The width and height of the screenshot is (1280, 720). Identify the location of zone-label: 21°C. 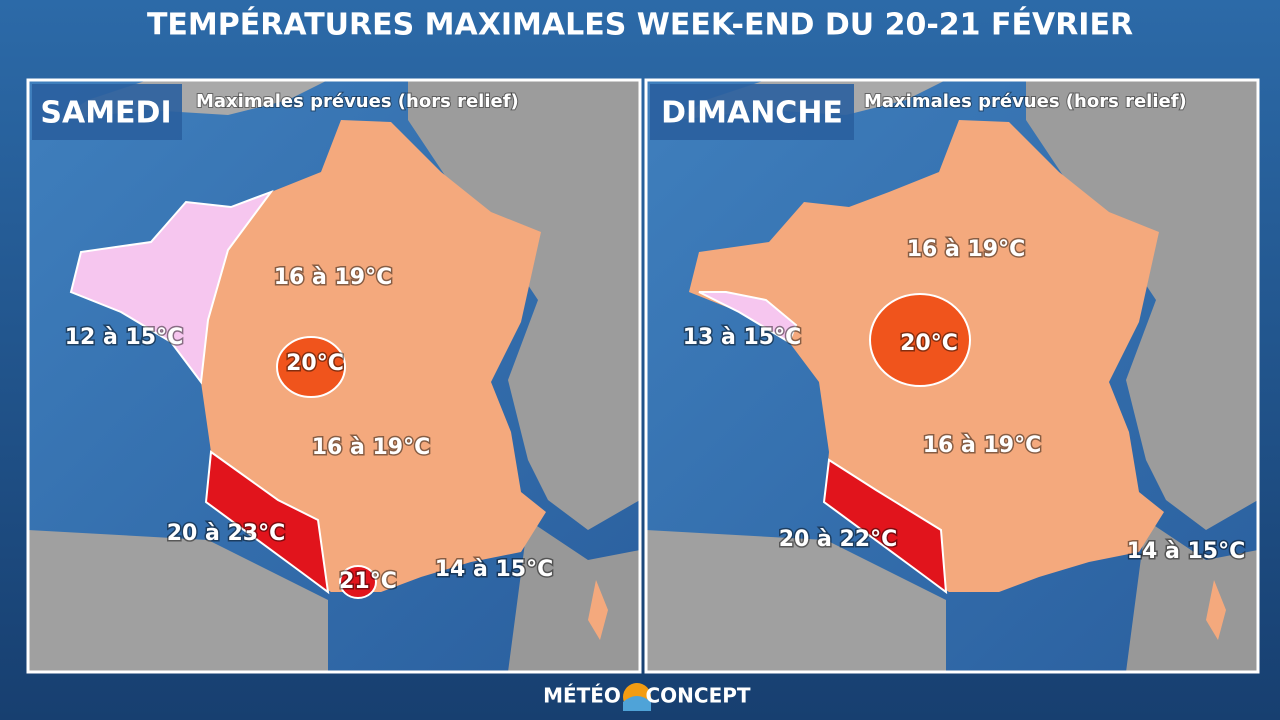
(368, 581).